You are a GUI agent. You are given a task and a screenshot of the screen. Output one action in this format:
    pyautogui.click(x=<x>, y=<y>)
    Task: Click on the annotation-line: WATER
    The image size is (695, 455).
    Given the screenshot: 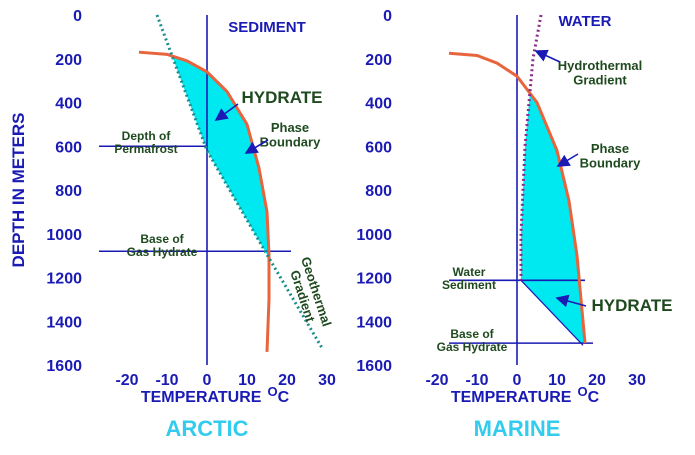 What is the action you would take?
    pyautogui.click(x=584, y=21)
    